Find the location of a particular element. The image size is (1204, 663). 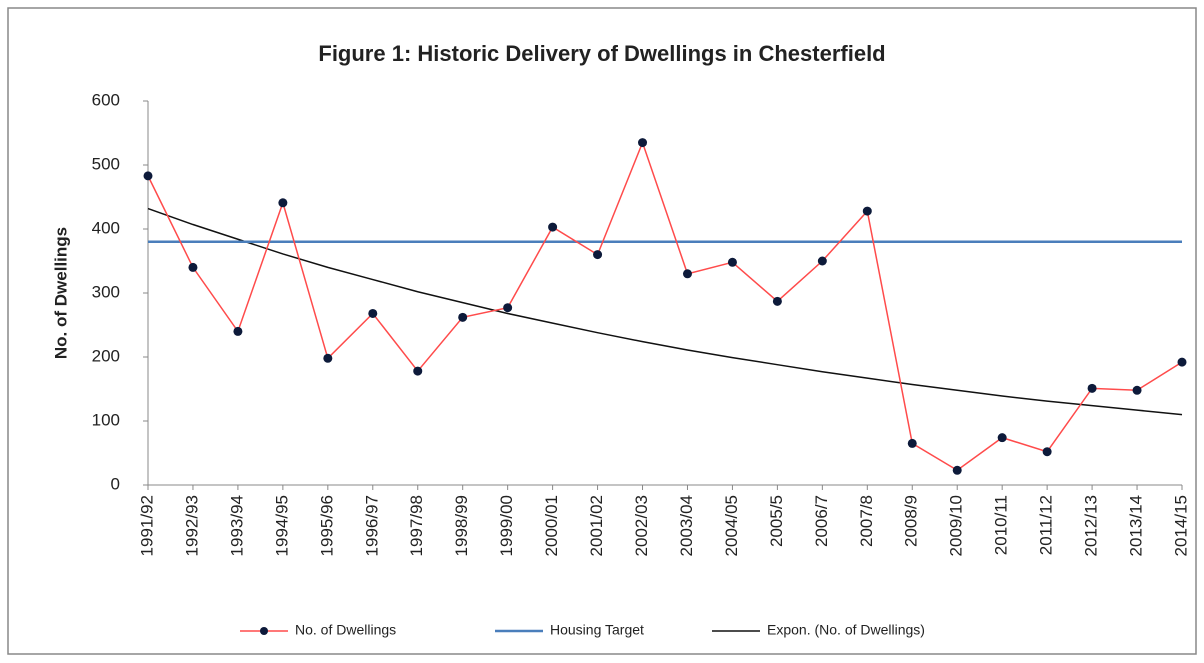

x-tick-label: 2005/5 is located at coordinates (776, 521).